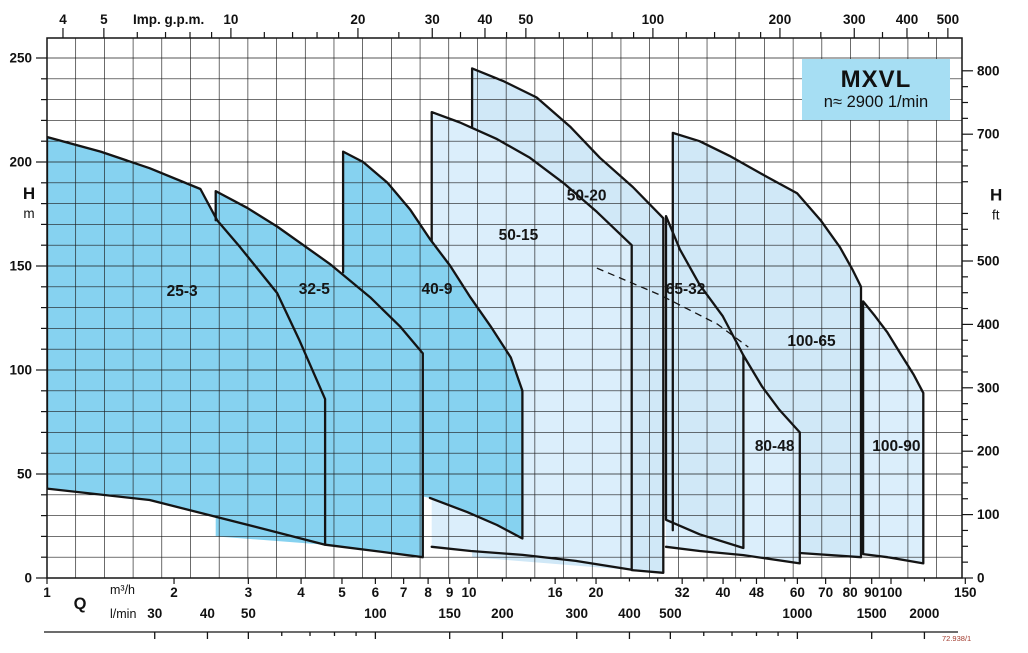 The width and height of the screenshot is (1028, 653). I want to click on bottom-axis-m3h-label: 3, so click(249, 592).